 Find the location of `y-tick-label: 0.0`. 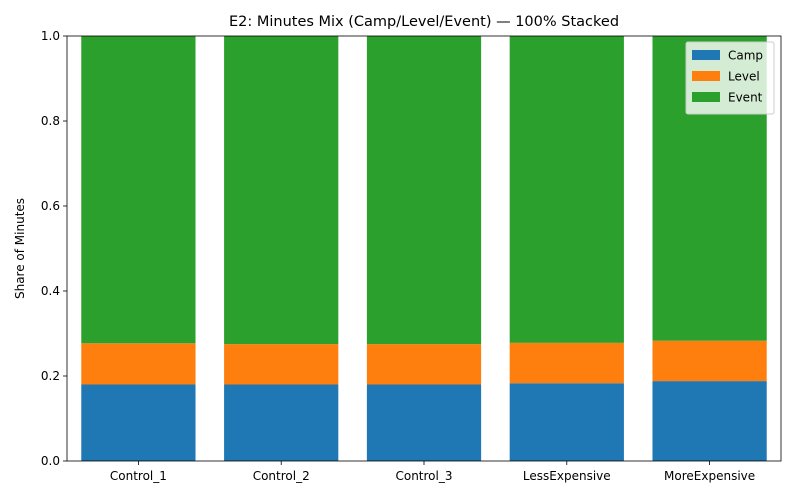

y-tick-label: 0.0 is located at coordinates (50, 461).